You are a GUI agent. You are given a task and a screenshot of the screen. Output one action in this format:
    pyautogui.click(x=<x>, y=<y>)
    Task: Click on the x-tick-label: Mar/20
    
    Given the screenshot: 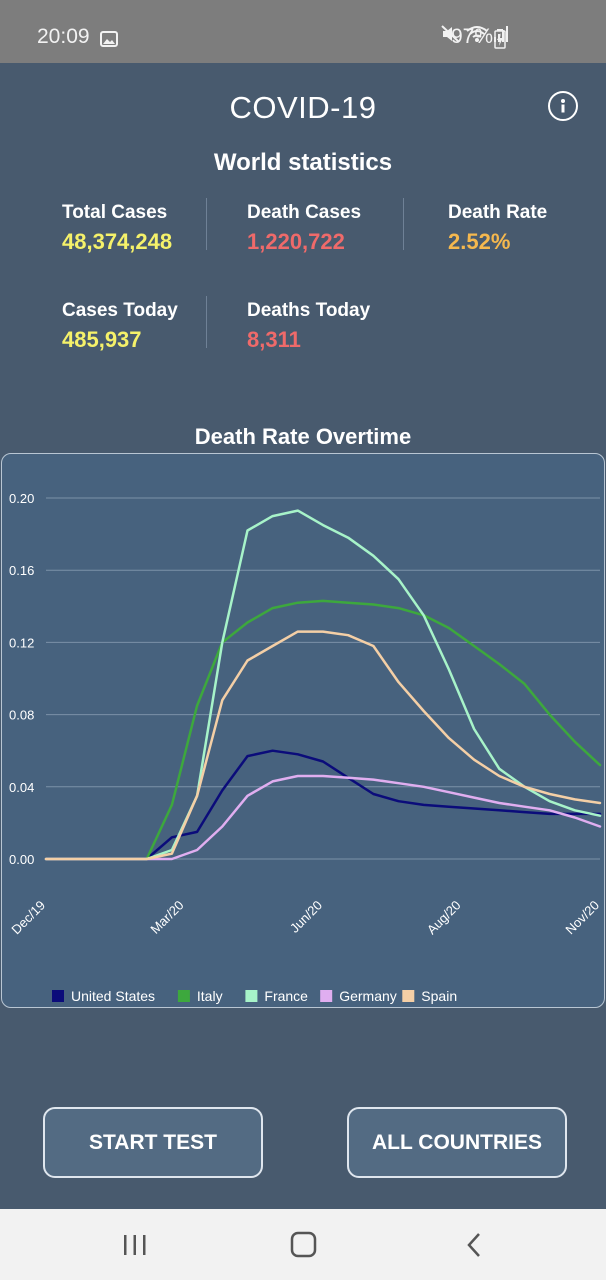 What is the action you would take?
    pyautogui.click(x=166, y=917)
    